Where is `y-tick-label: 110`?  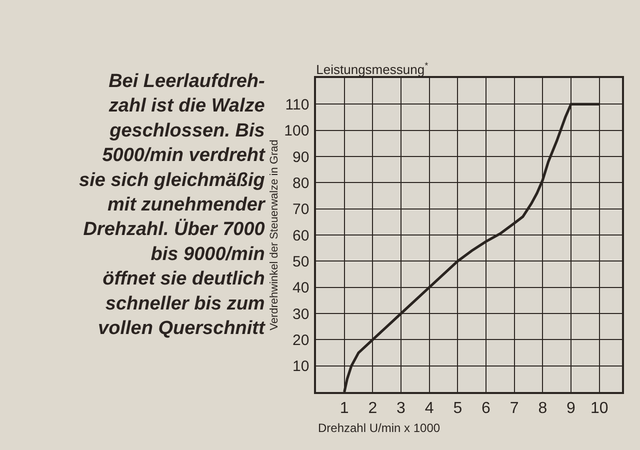
y-tick-label: 110 is located at coordinates (297, 105).